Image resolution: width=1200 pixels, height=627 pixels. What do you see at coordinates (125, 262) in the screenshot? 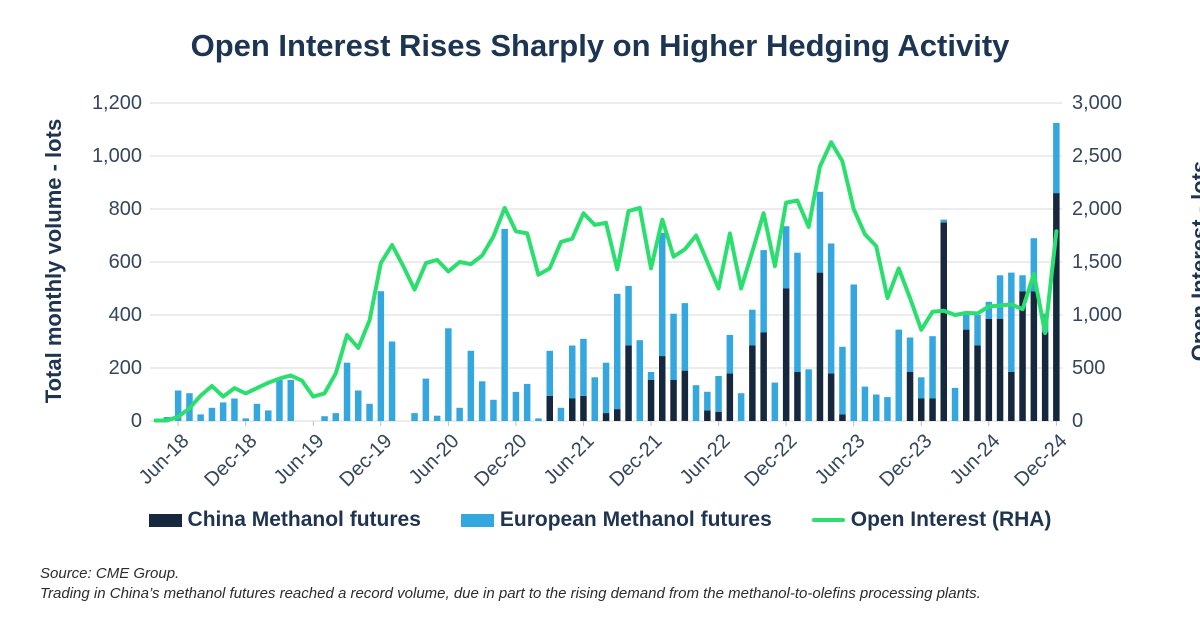
I see `left-y-tick-label: 600` at bounding box center [125, 262].